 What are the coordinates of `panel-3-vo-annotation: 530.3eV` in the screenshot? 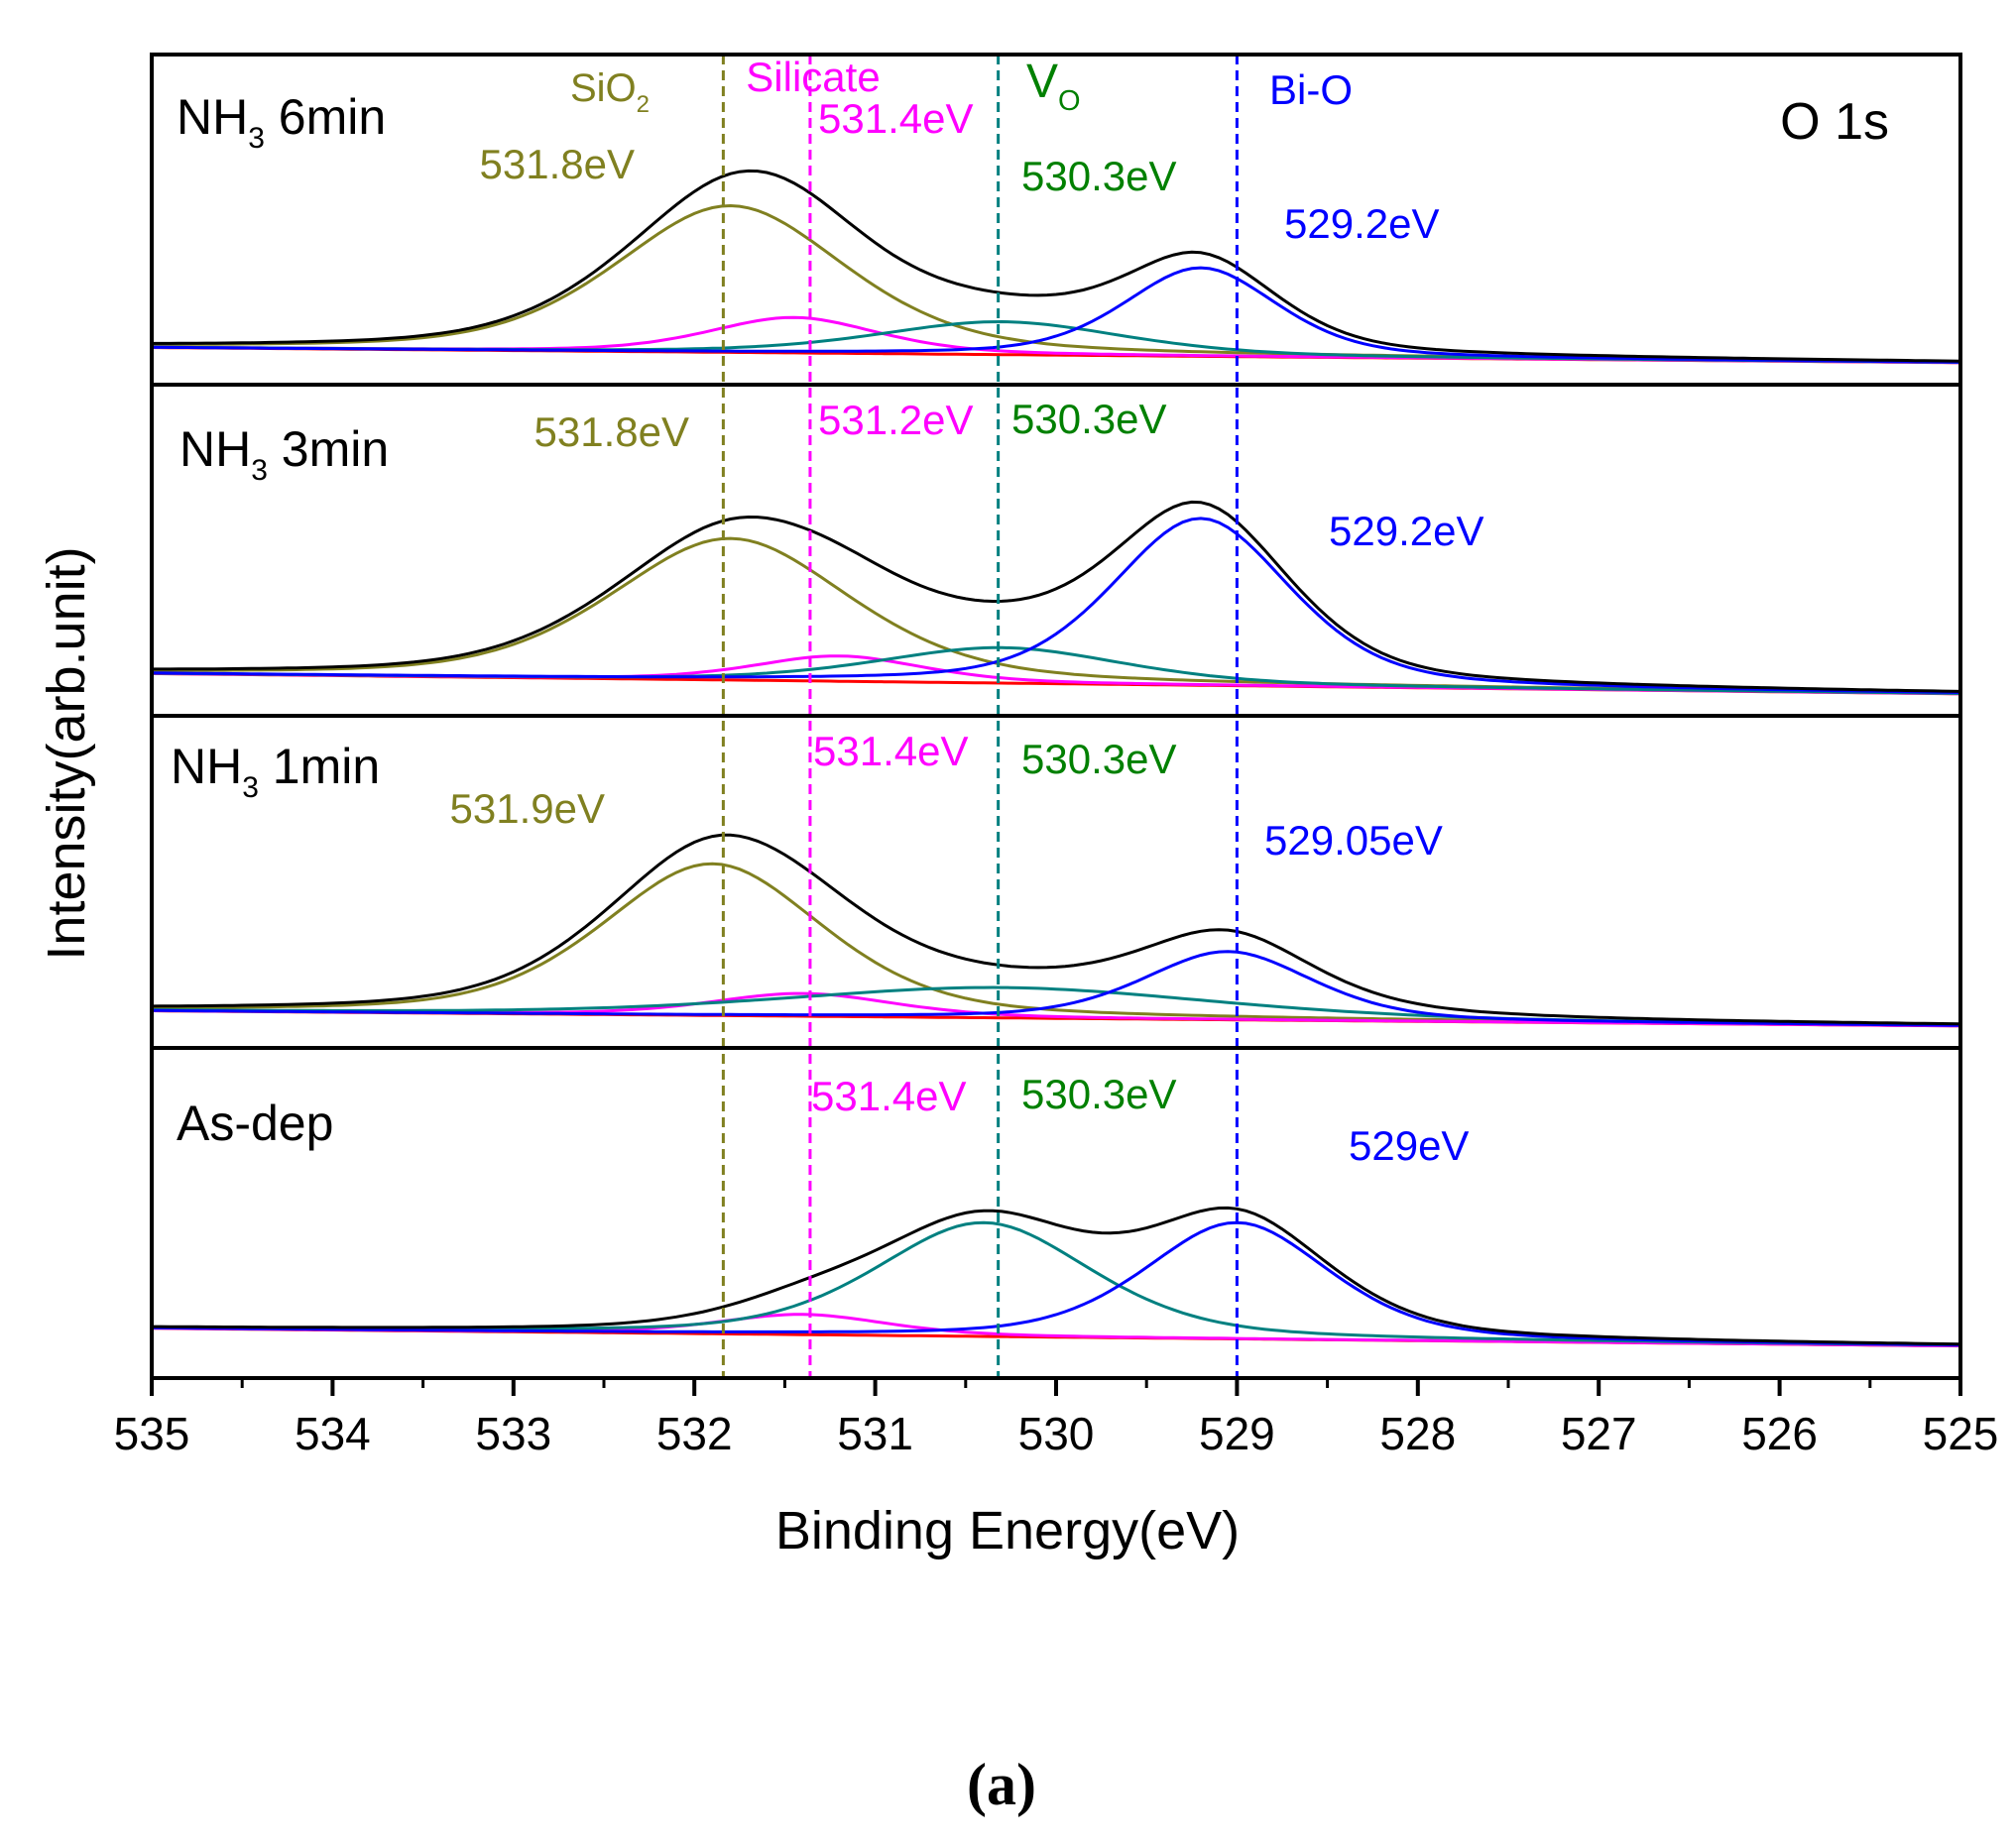 It's located at (1098, 759).